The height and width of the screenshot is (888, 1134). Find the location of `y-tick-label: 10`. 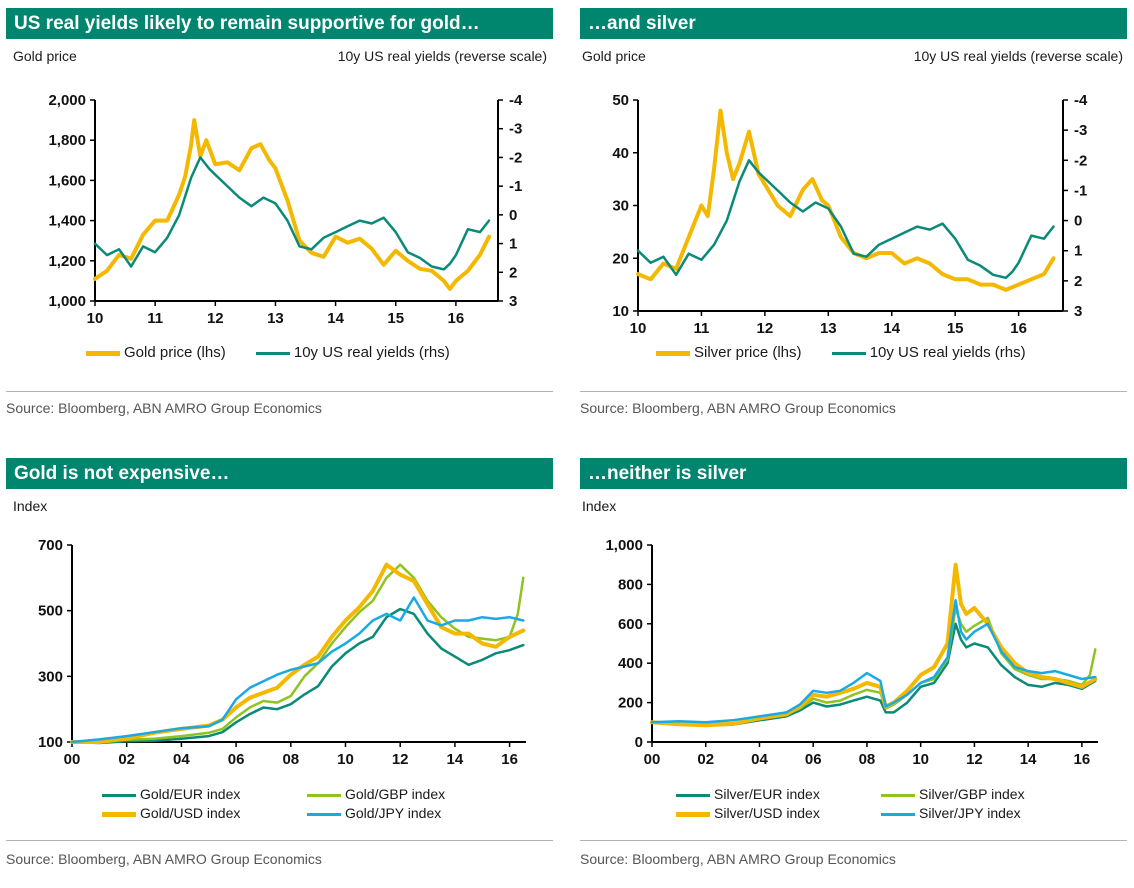

y-tick-label: 10 is located at coordinates (620, 311).